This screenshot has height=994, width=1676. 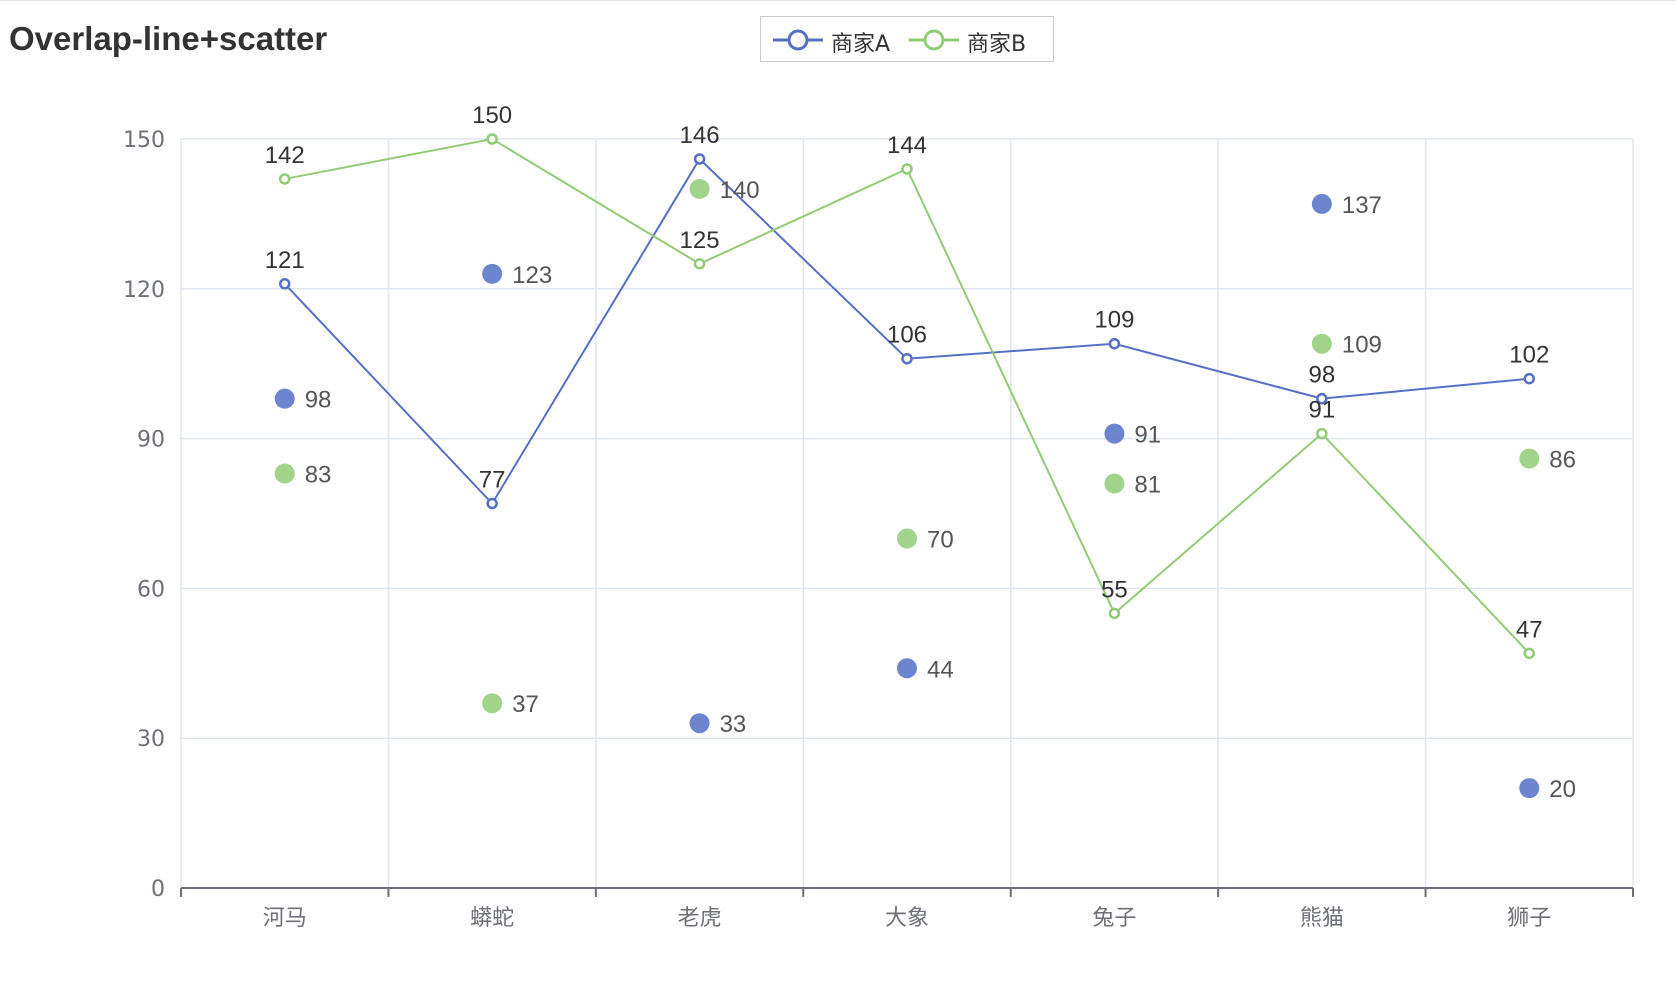 What do you see at coordinates (700, 918) in the screenshot?
I see `x-tick-label: 老虎` at bounding box center [700, 918].